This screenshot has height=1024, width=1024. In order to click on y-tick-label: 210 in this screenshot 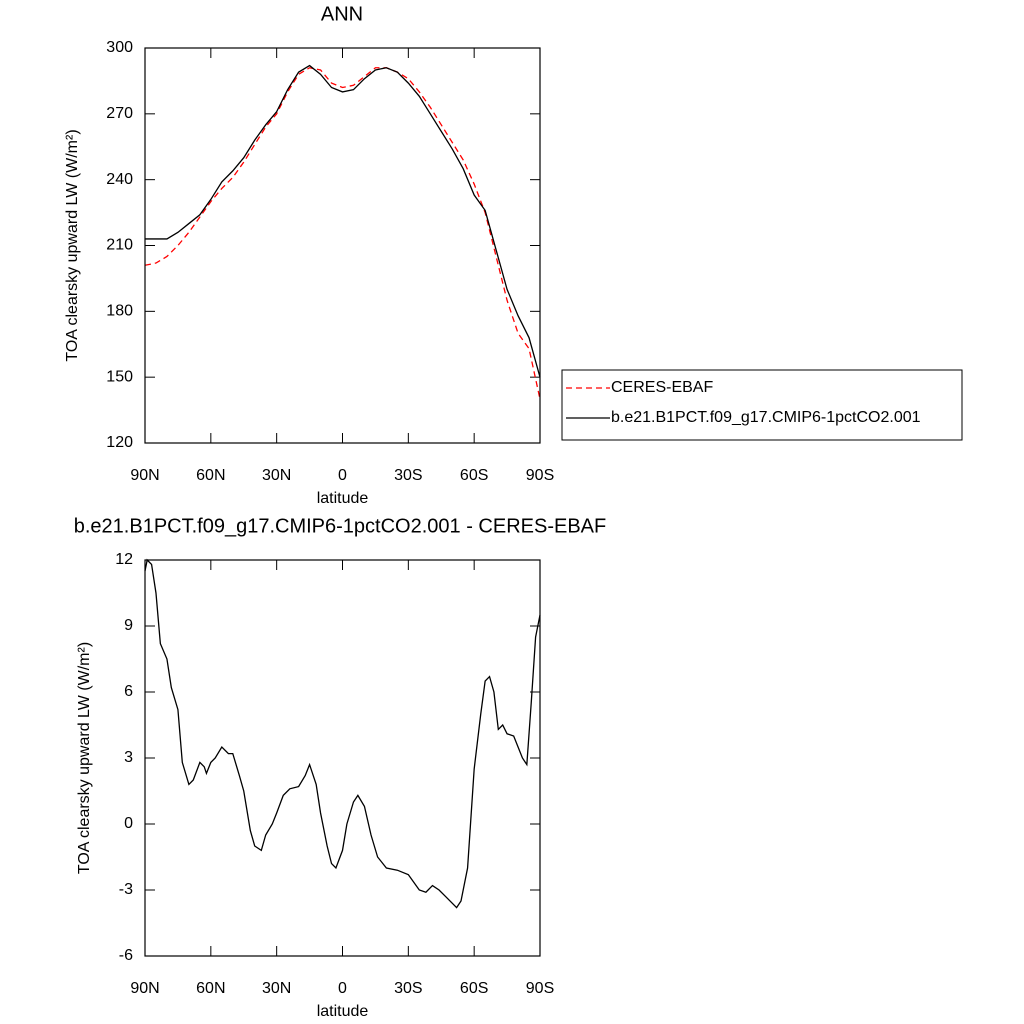, I will do `click(119, 245)`.